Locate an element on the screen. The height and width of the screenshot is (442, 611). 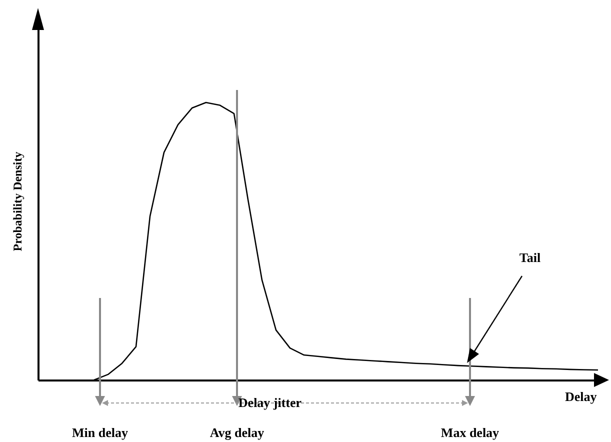
text: Delay jitter is located at coordinates (270, 402).